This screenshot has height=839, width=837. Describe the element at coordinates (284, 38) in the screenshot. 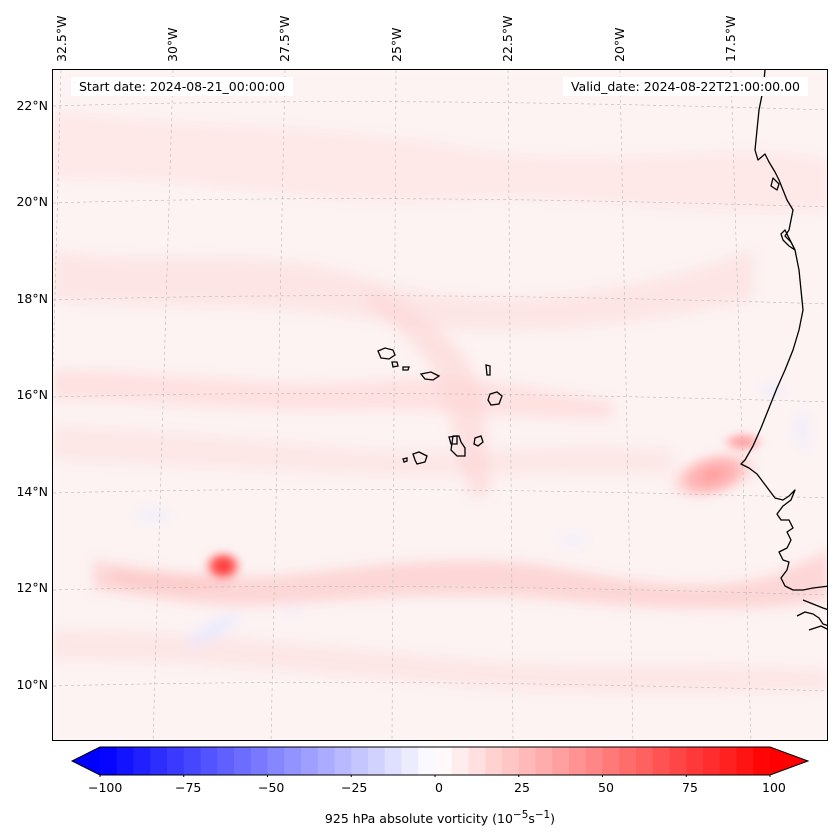

I see `lon-label-27-5w: 27.5°W` at that location.